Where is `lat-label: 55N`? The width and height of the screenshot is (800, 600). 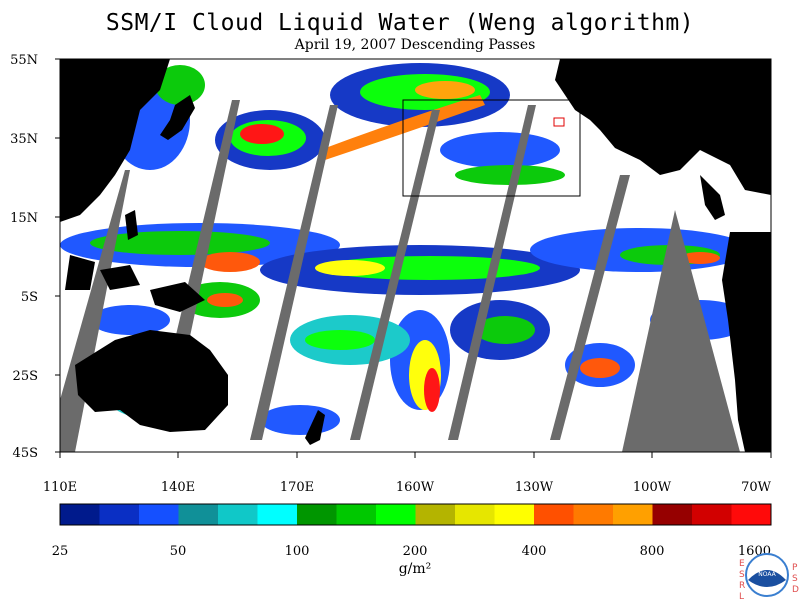
lat-label: 55N is located at coordinates (24, 60).